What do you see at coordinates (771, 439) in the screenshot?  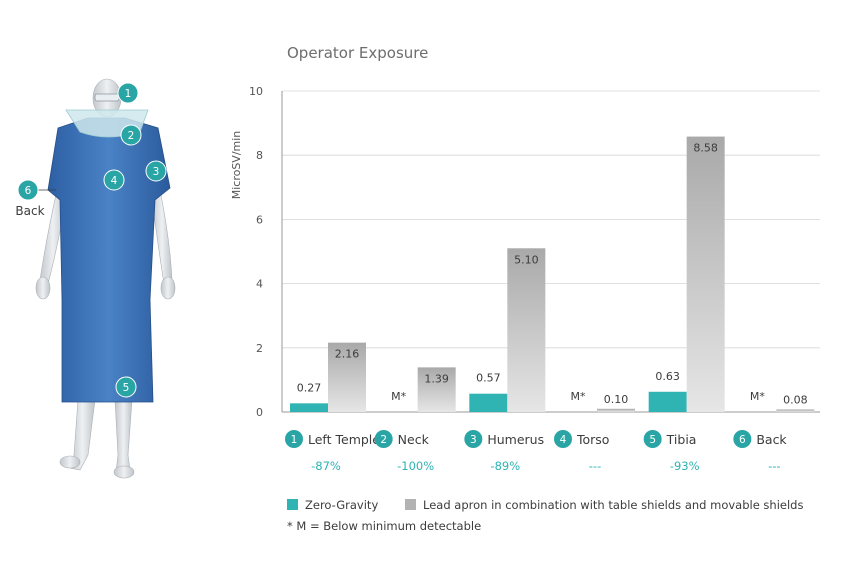 I see `category-label: Back` at bounding box center [771, 439].